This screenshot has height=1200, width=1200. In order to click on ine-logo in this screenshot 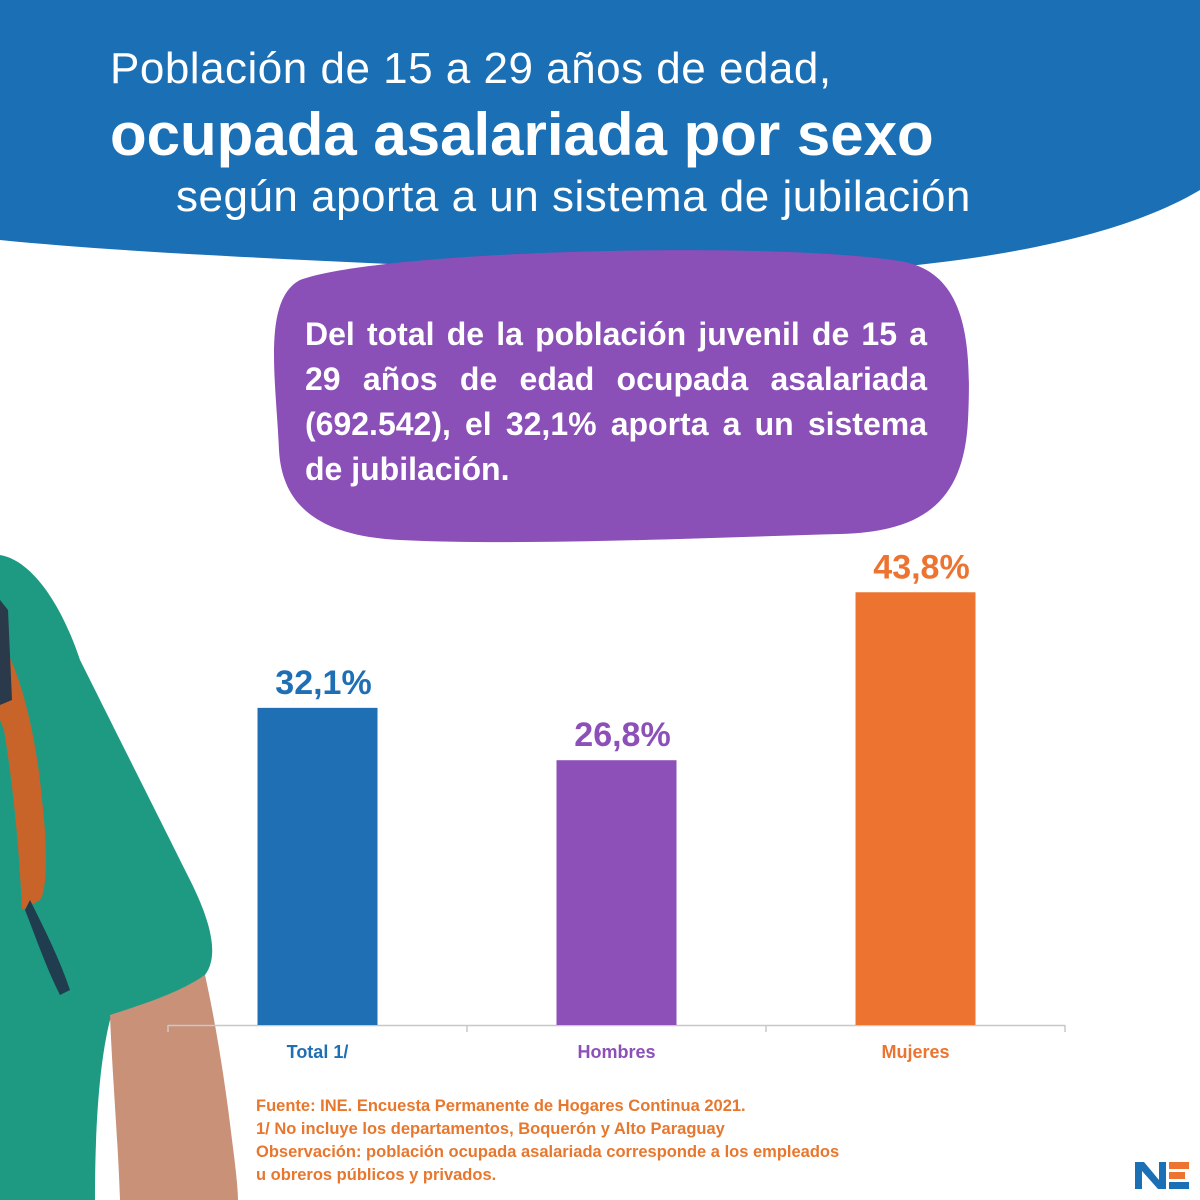, I will do `click(1162, 1175)`.